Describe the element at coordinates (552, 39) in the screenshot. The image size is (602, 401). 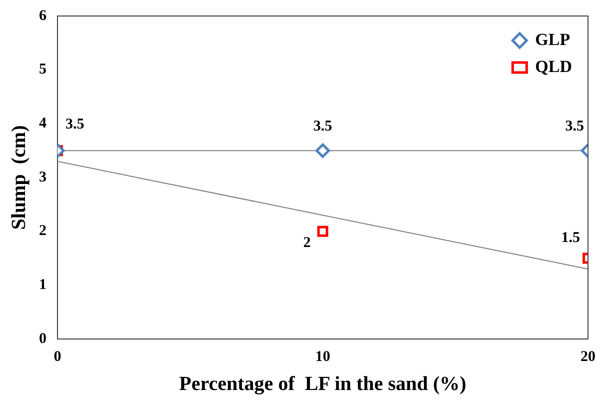
I see `legend-label: GLP` at that location.